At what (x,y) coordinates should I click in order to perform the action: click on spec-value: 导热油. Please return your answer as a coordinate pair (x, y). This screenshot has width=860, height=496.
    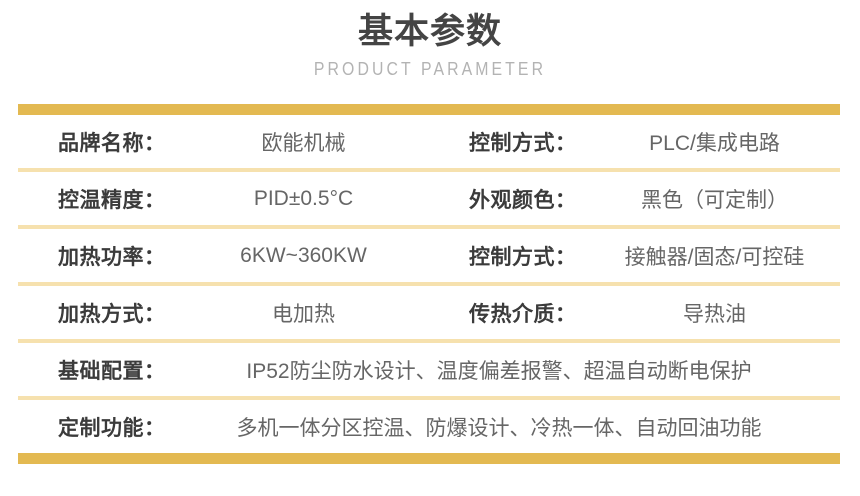
    Looking at the image, I should click on (714, 314).